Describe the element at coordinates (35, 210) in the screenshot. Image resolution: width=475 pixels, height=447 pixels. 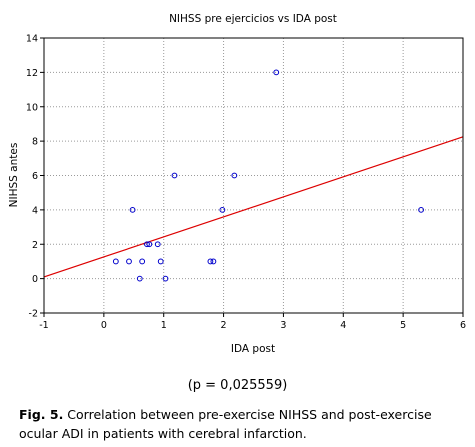
I see `y-tick-label: 4` at that location.